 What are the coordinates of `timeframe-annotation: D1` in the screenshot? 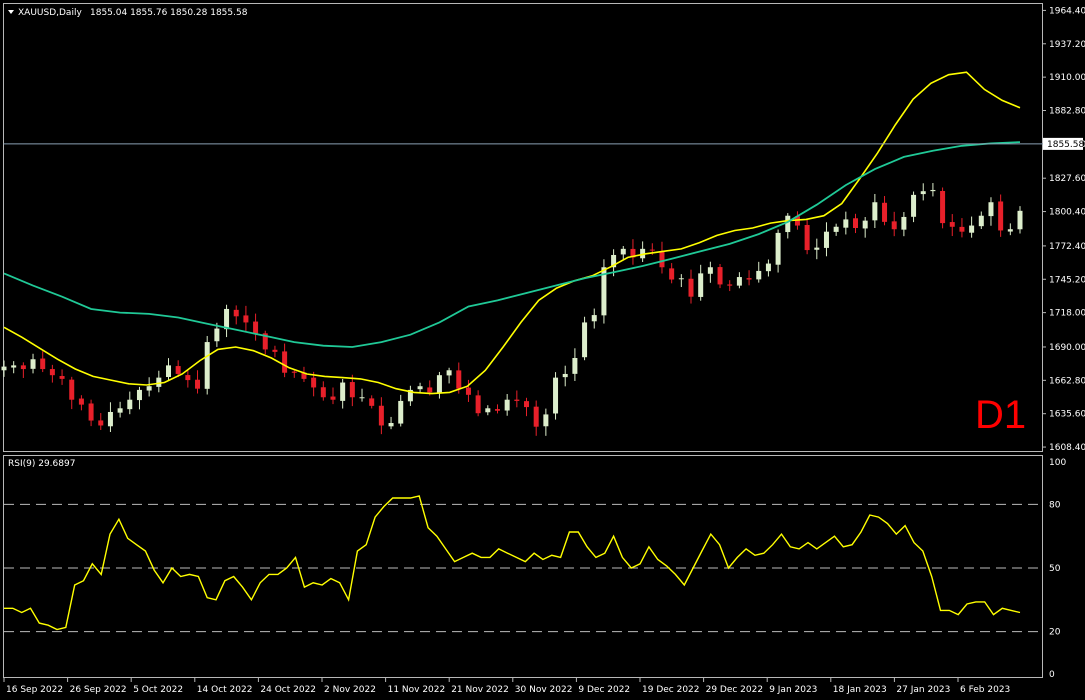 It's located at (1000, 415).